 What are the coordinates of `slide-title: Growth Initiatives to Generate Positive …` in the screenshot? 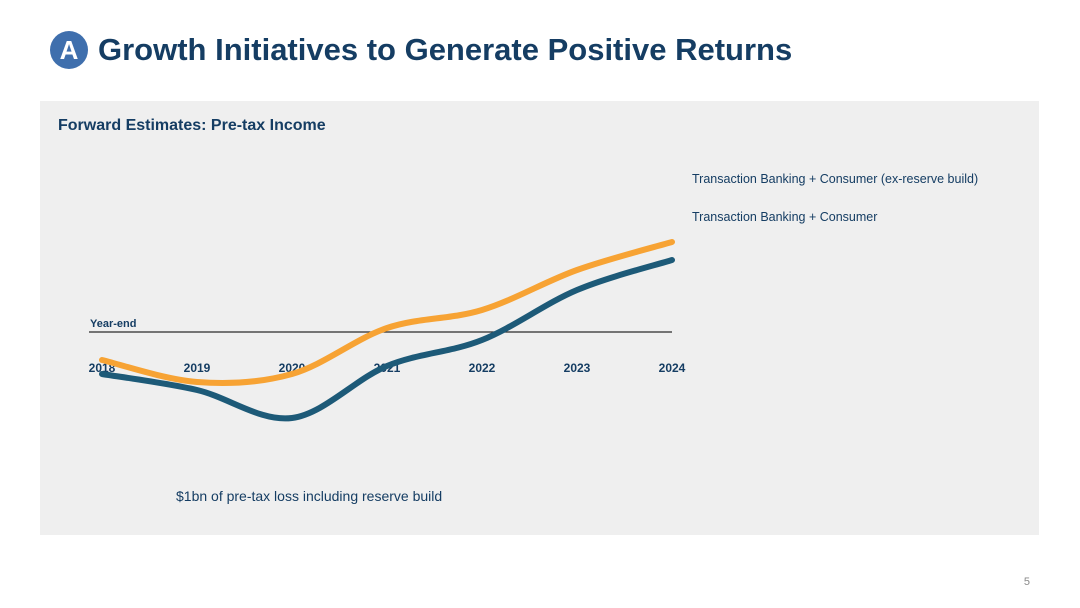 It's located at (445, 49).